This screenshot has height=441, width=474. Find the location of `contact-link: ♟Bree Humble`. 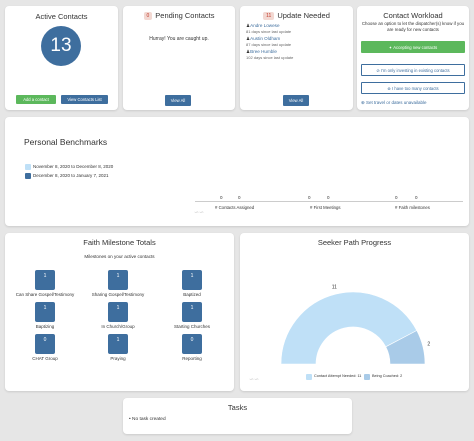

contact-link: ♟Bree Humble is located at coordinates (269, 52).